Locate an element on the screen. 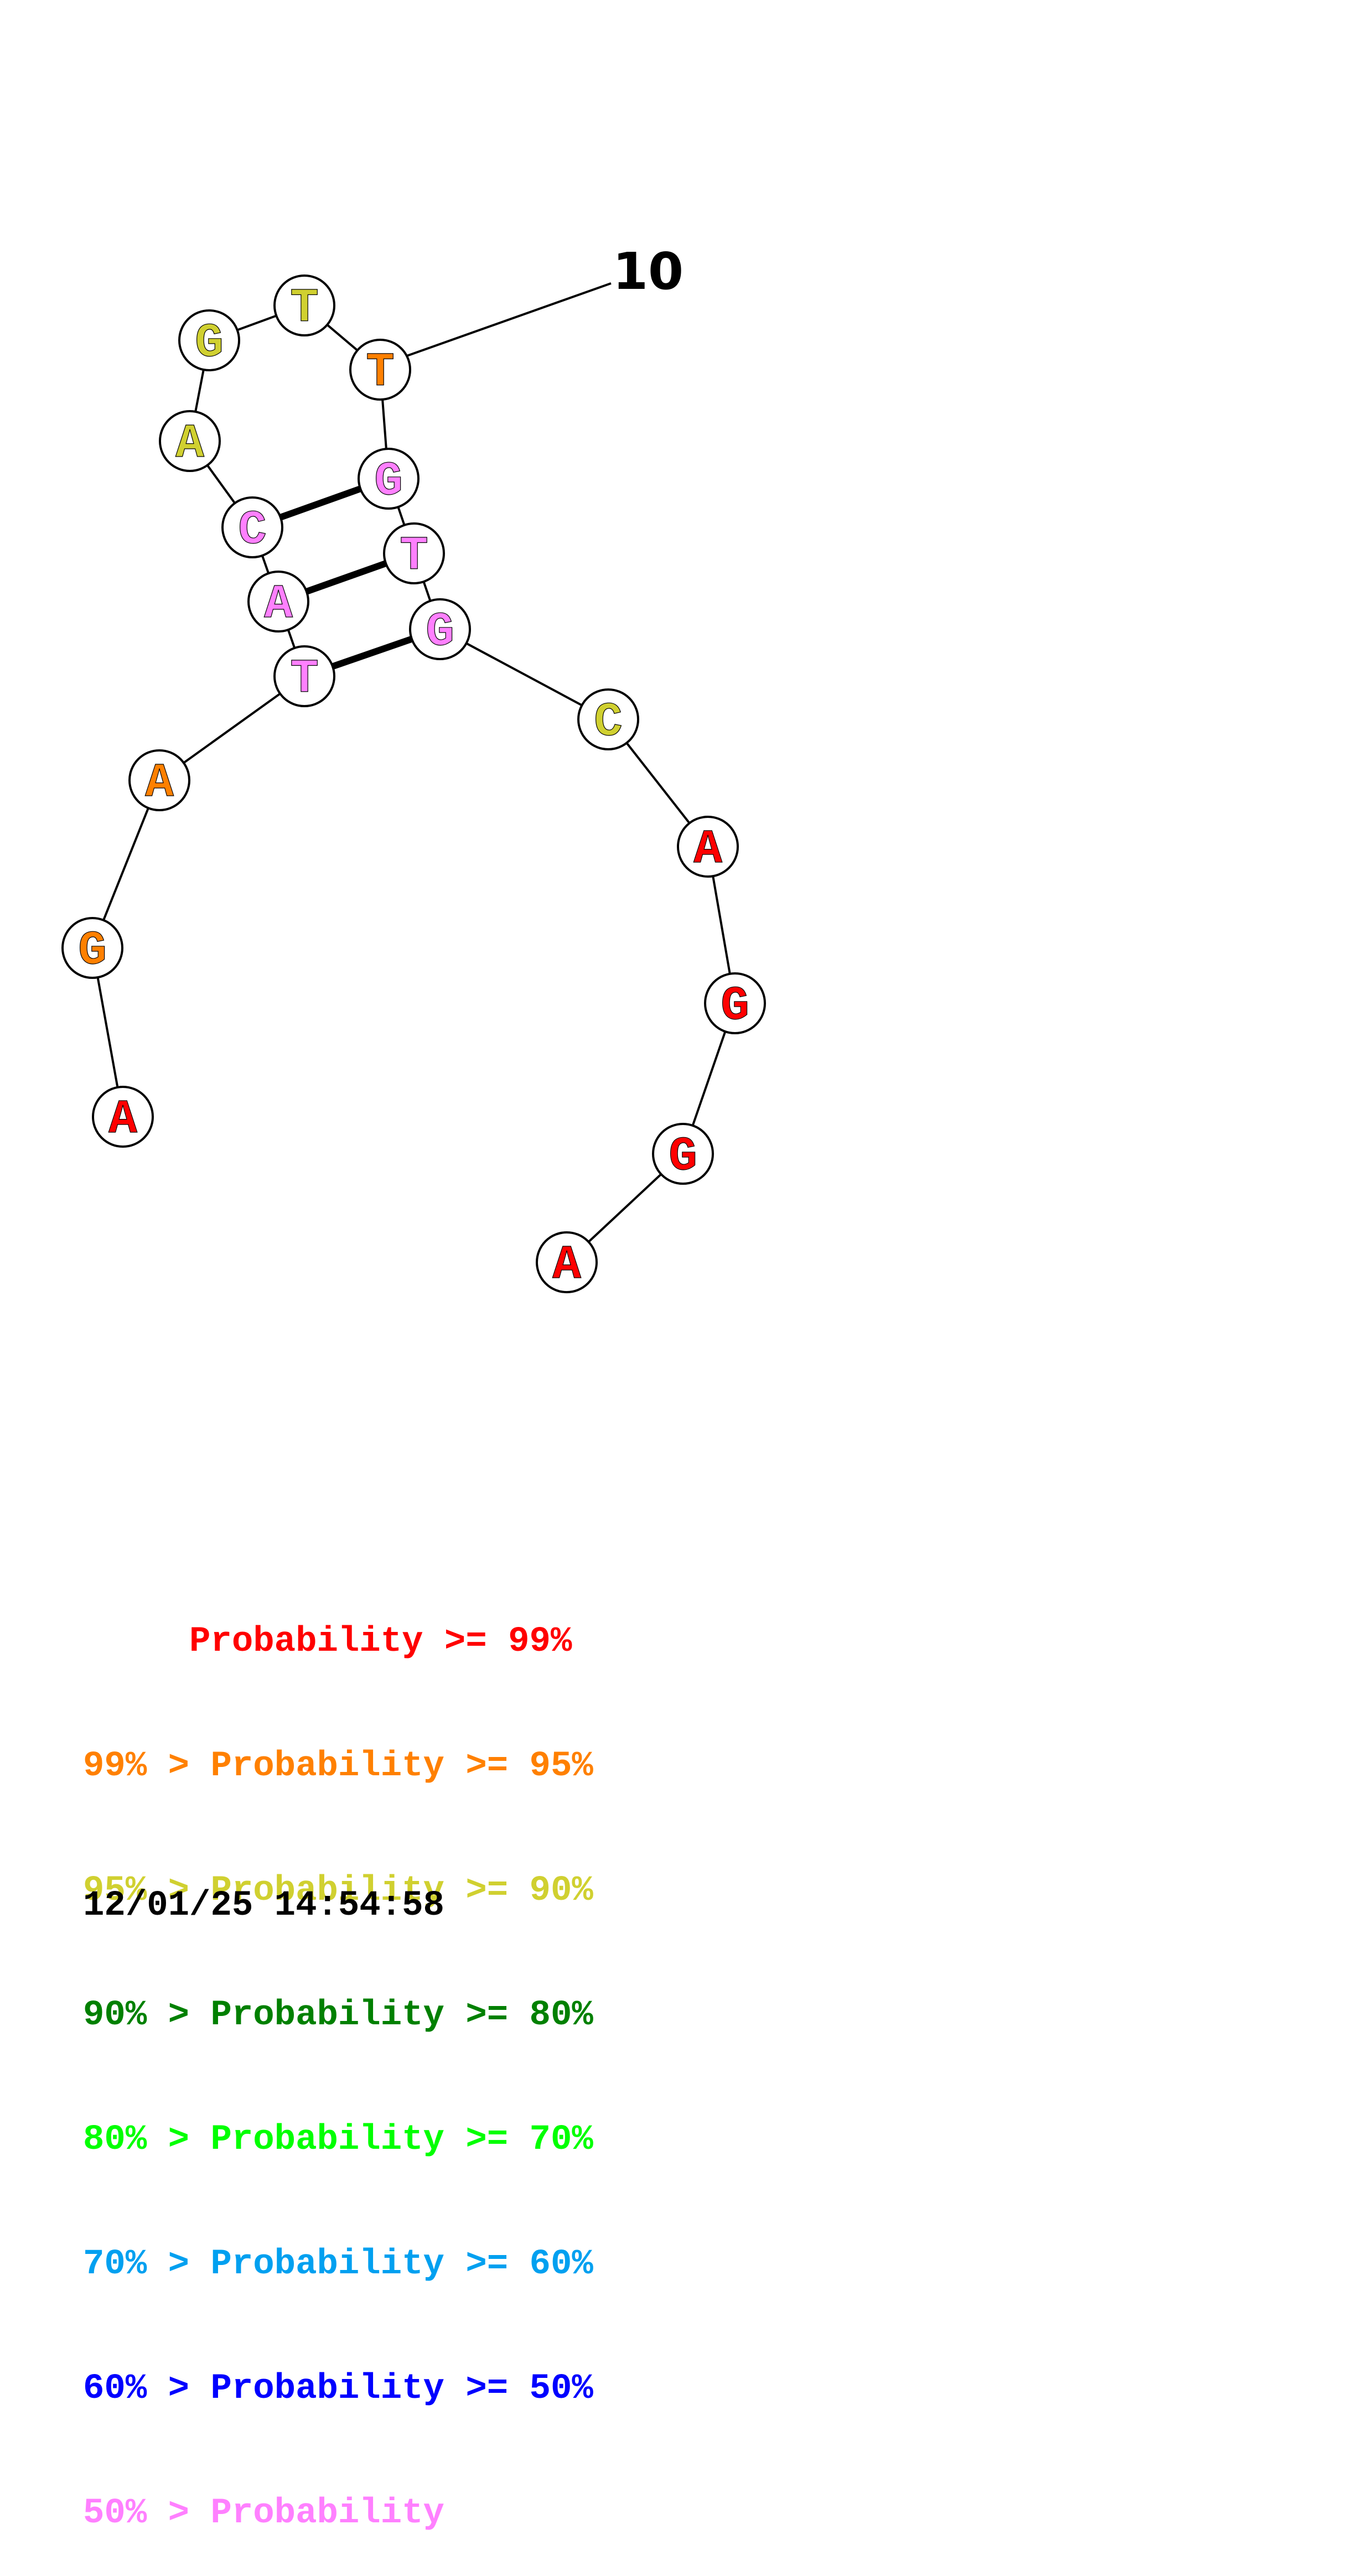 This screenshot has height=2576, width=1372. nucleotide-12: T is located at coordinates (414, 553).